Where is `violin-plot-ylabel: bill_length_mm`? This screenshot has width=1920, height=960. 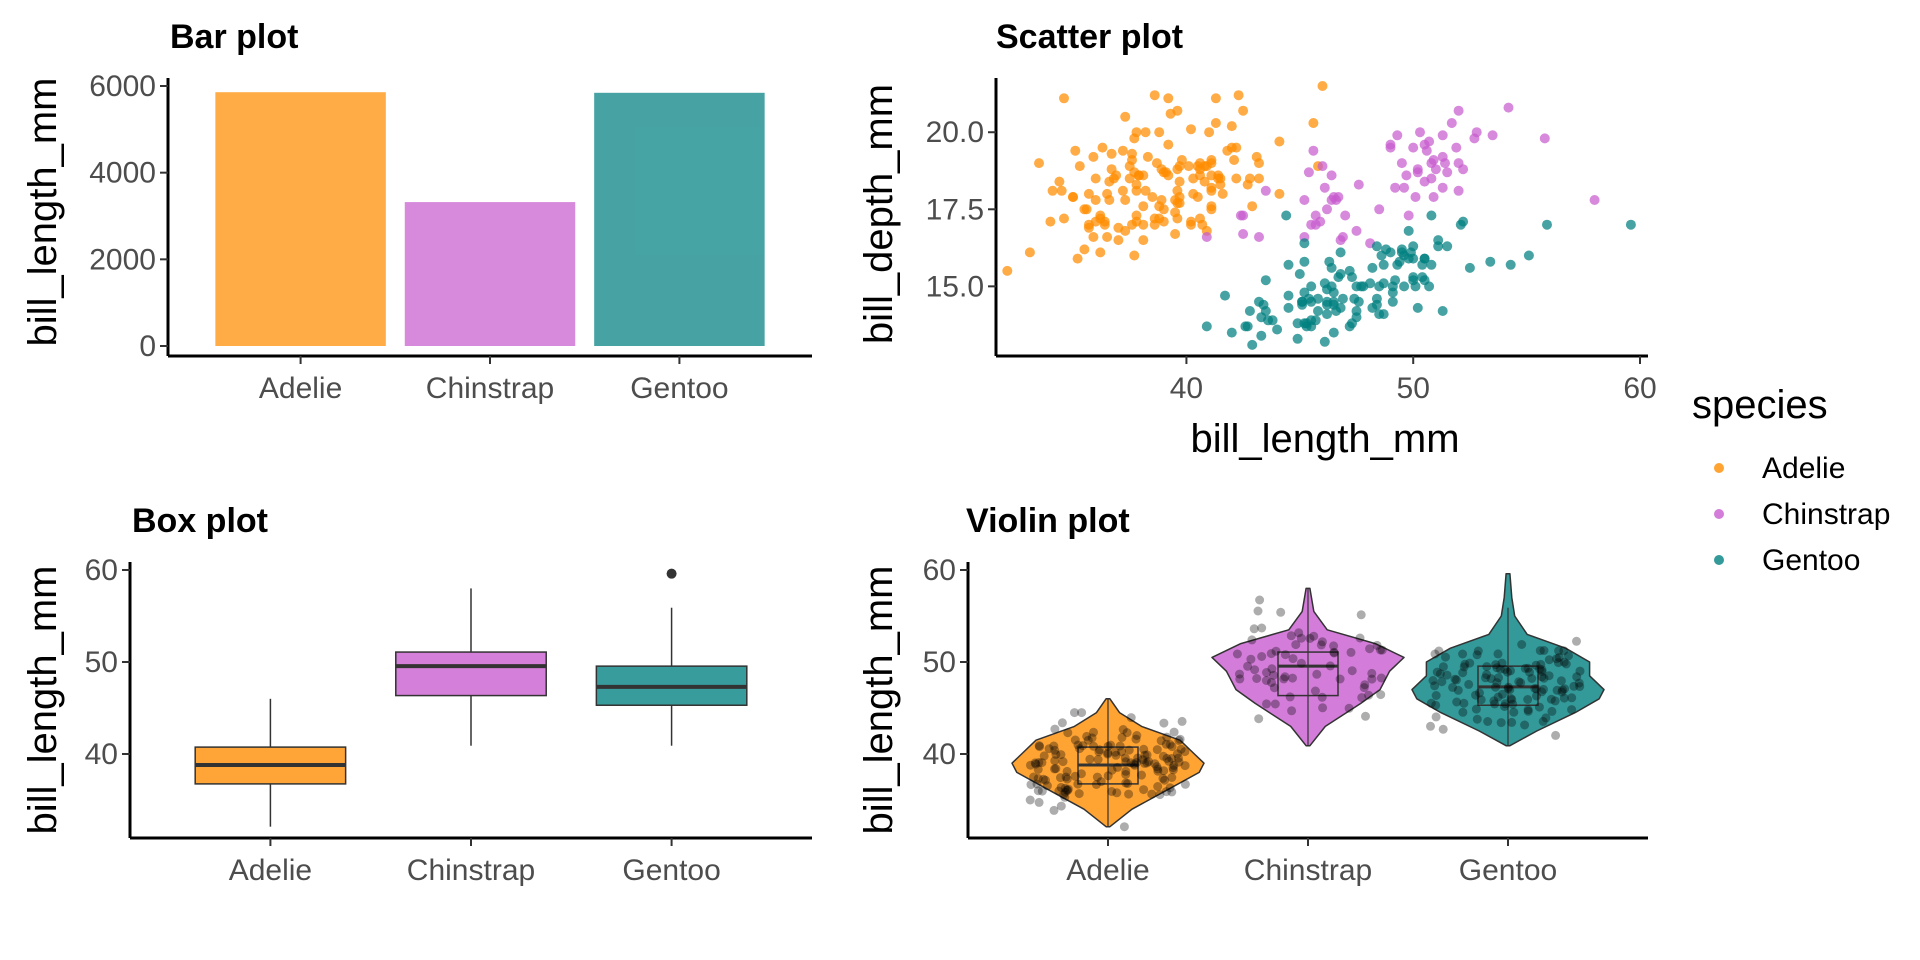
violin-plot-ylabel: bill_length_mm is located at coordinates (879, 699).